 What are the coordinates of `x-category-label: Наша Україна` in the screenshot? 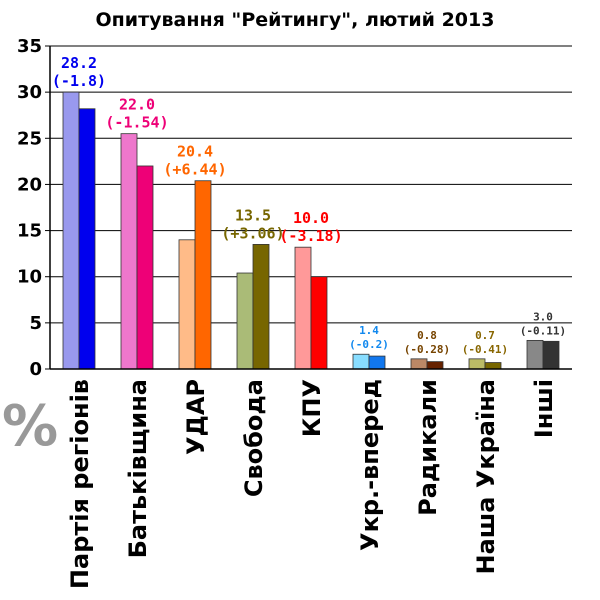 It's located at (486, 477).